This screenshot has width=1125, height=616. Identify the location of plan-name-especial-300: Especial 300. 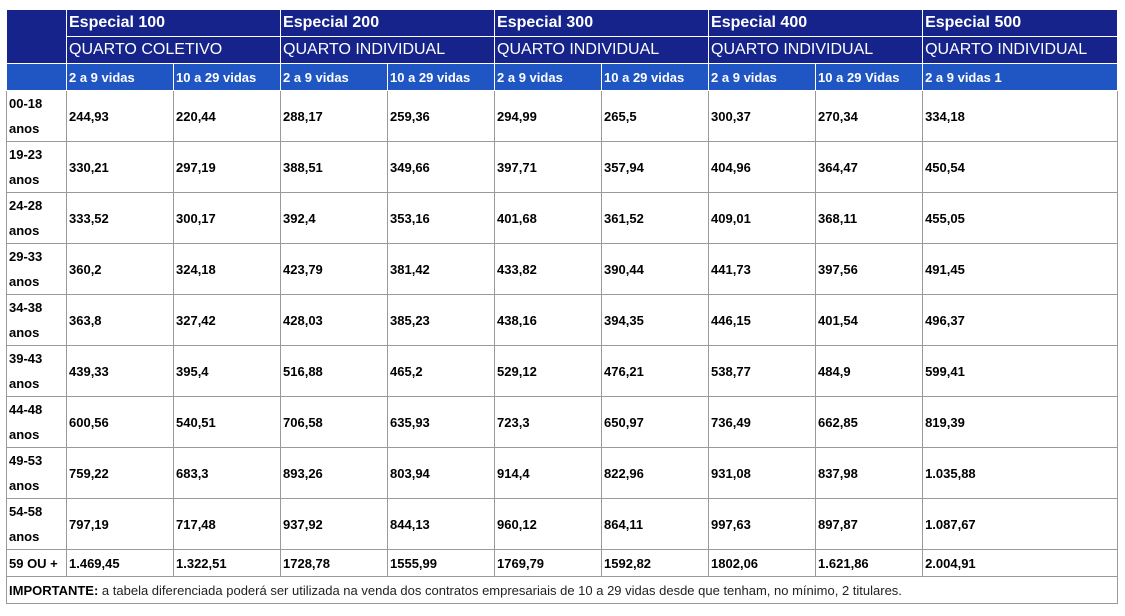
(602, 23).